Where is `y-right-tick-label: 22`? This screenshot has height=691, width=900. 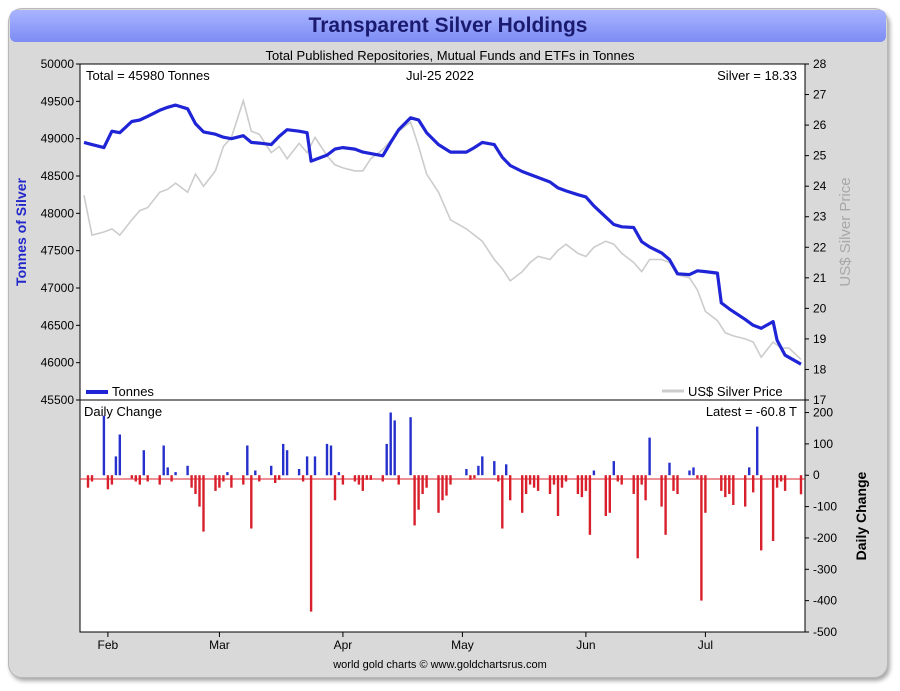
y-right-tick-label: 22 is located at coordinates (820, 247).